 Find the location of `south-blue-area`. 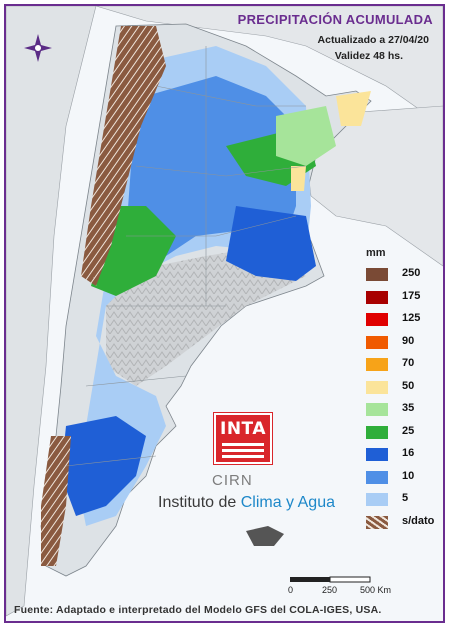

south-blue-area is located at coordinates (103, 466).